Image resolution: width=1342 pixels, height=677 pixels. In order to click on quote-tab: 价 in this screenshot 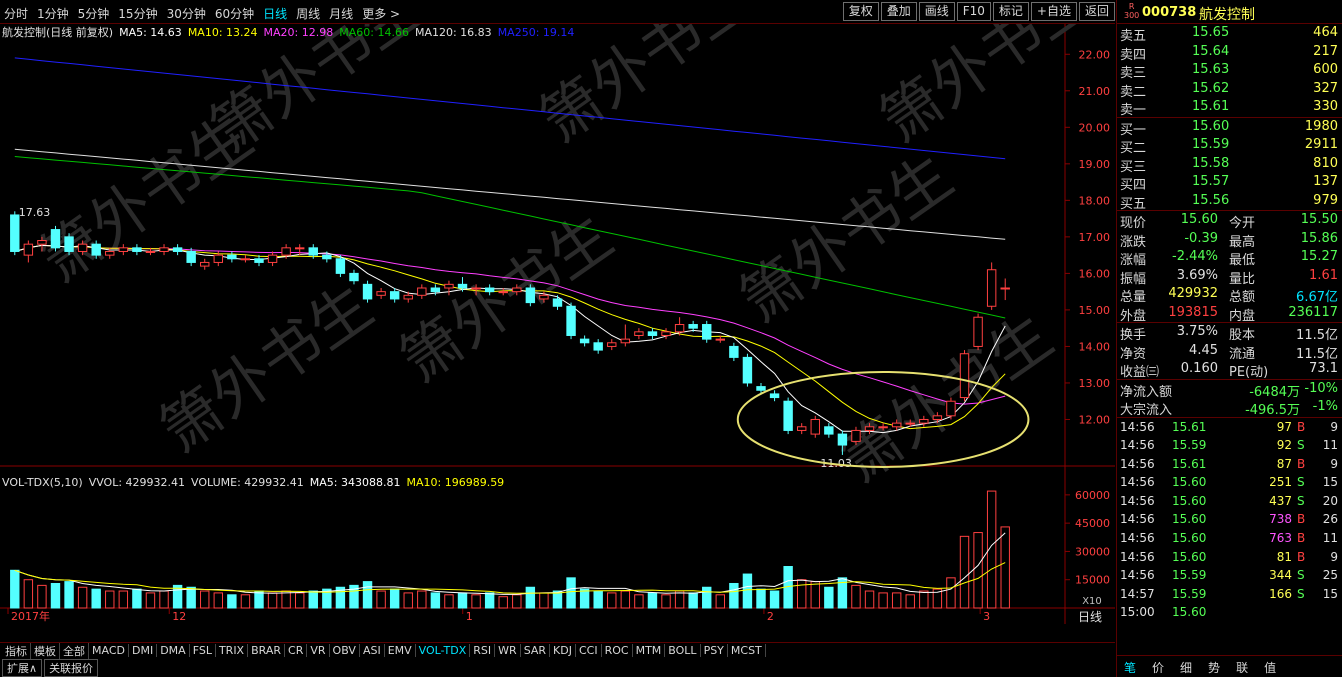, I will do `click(1158, 668)`.